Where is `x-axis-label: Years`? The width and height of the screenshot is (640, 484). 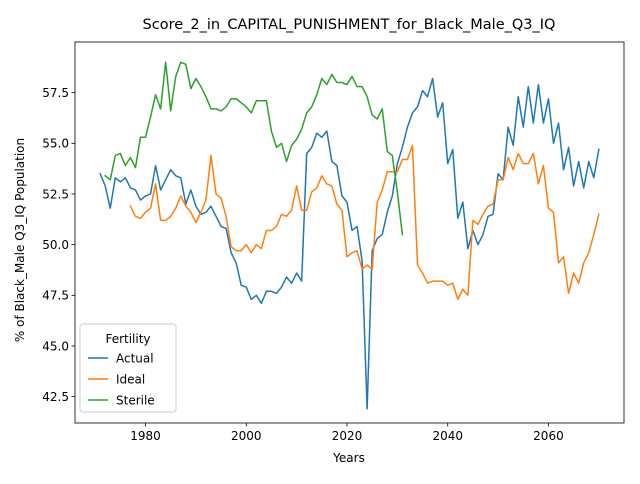 x-axis-label: Years is located at coordinates (348, 458).